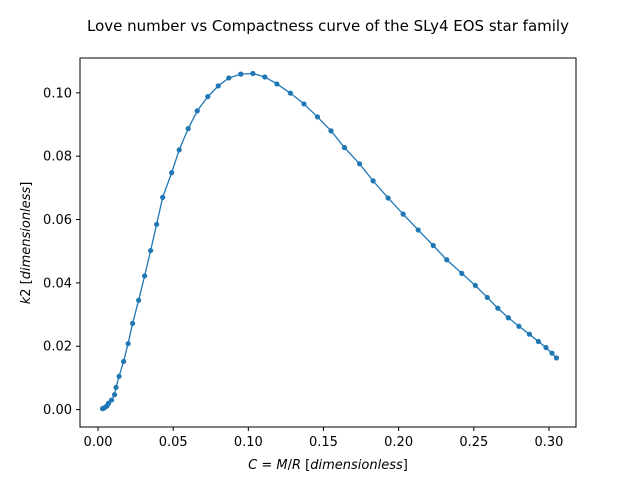 The width and height of the screenshot is (640, 480). I want to click on y-tick-label: 0.02, so click(57, 347).